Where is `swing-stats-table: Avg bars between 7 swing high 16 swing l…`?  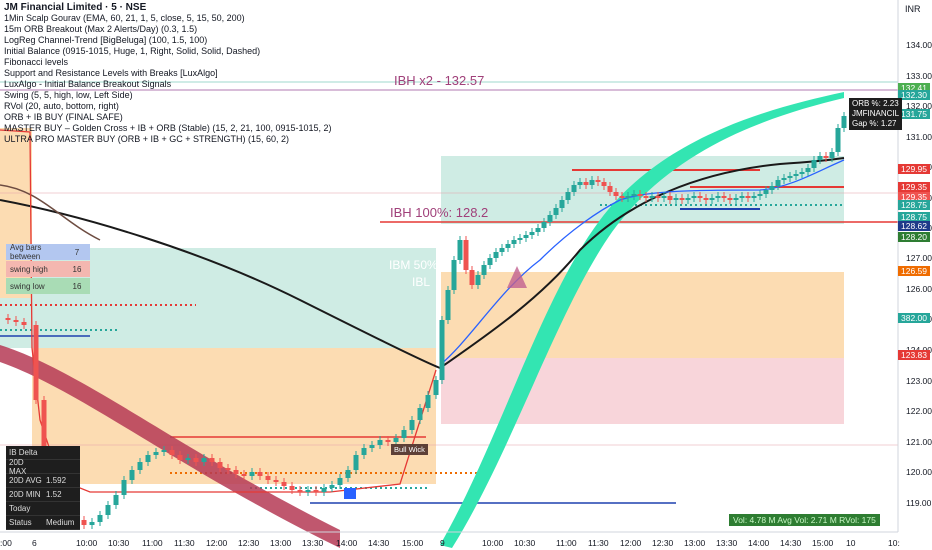
swing-stats-table: Avg bars between 7 swing high 16 swing l… is located at coordinates (48, 269).